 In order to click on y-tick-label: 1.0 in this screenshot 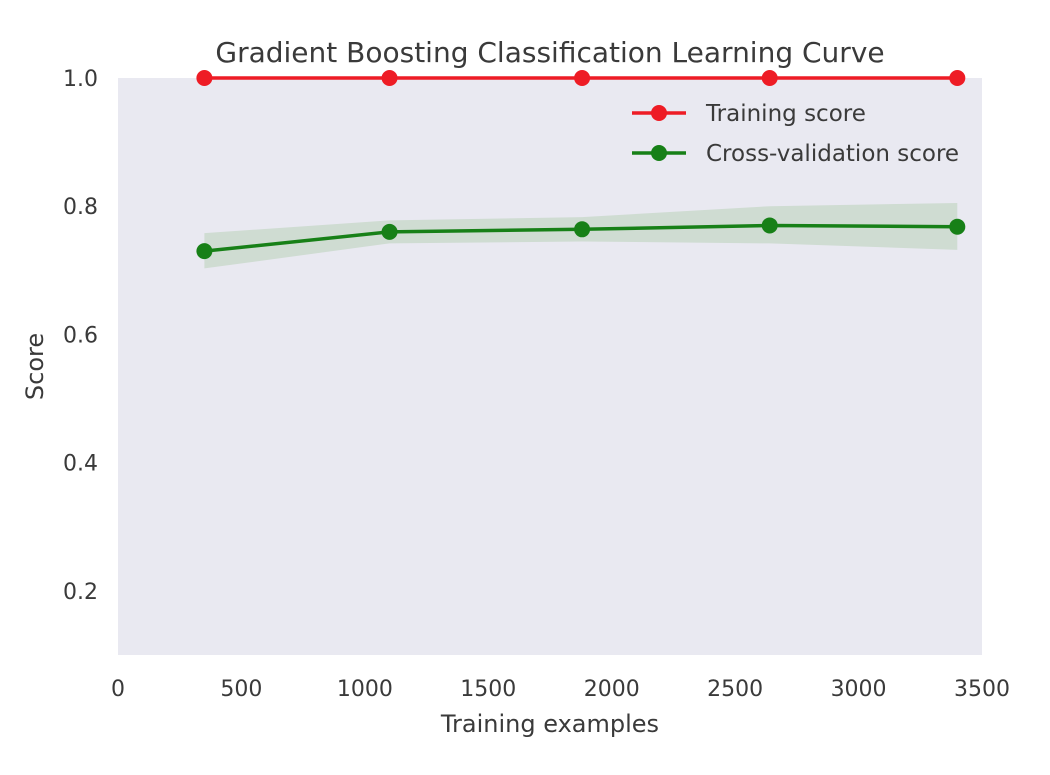, I will do `click(80, 79)`.